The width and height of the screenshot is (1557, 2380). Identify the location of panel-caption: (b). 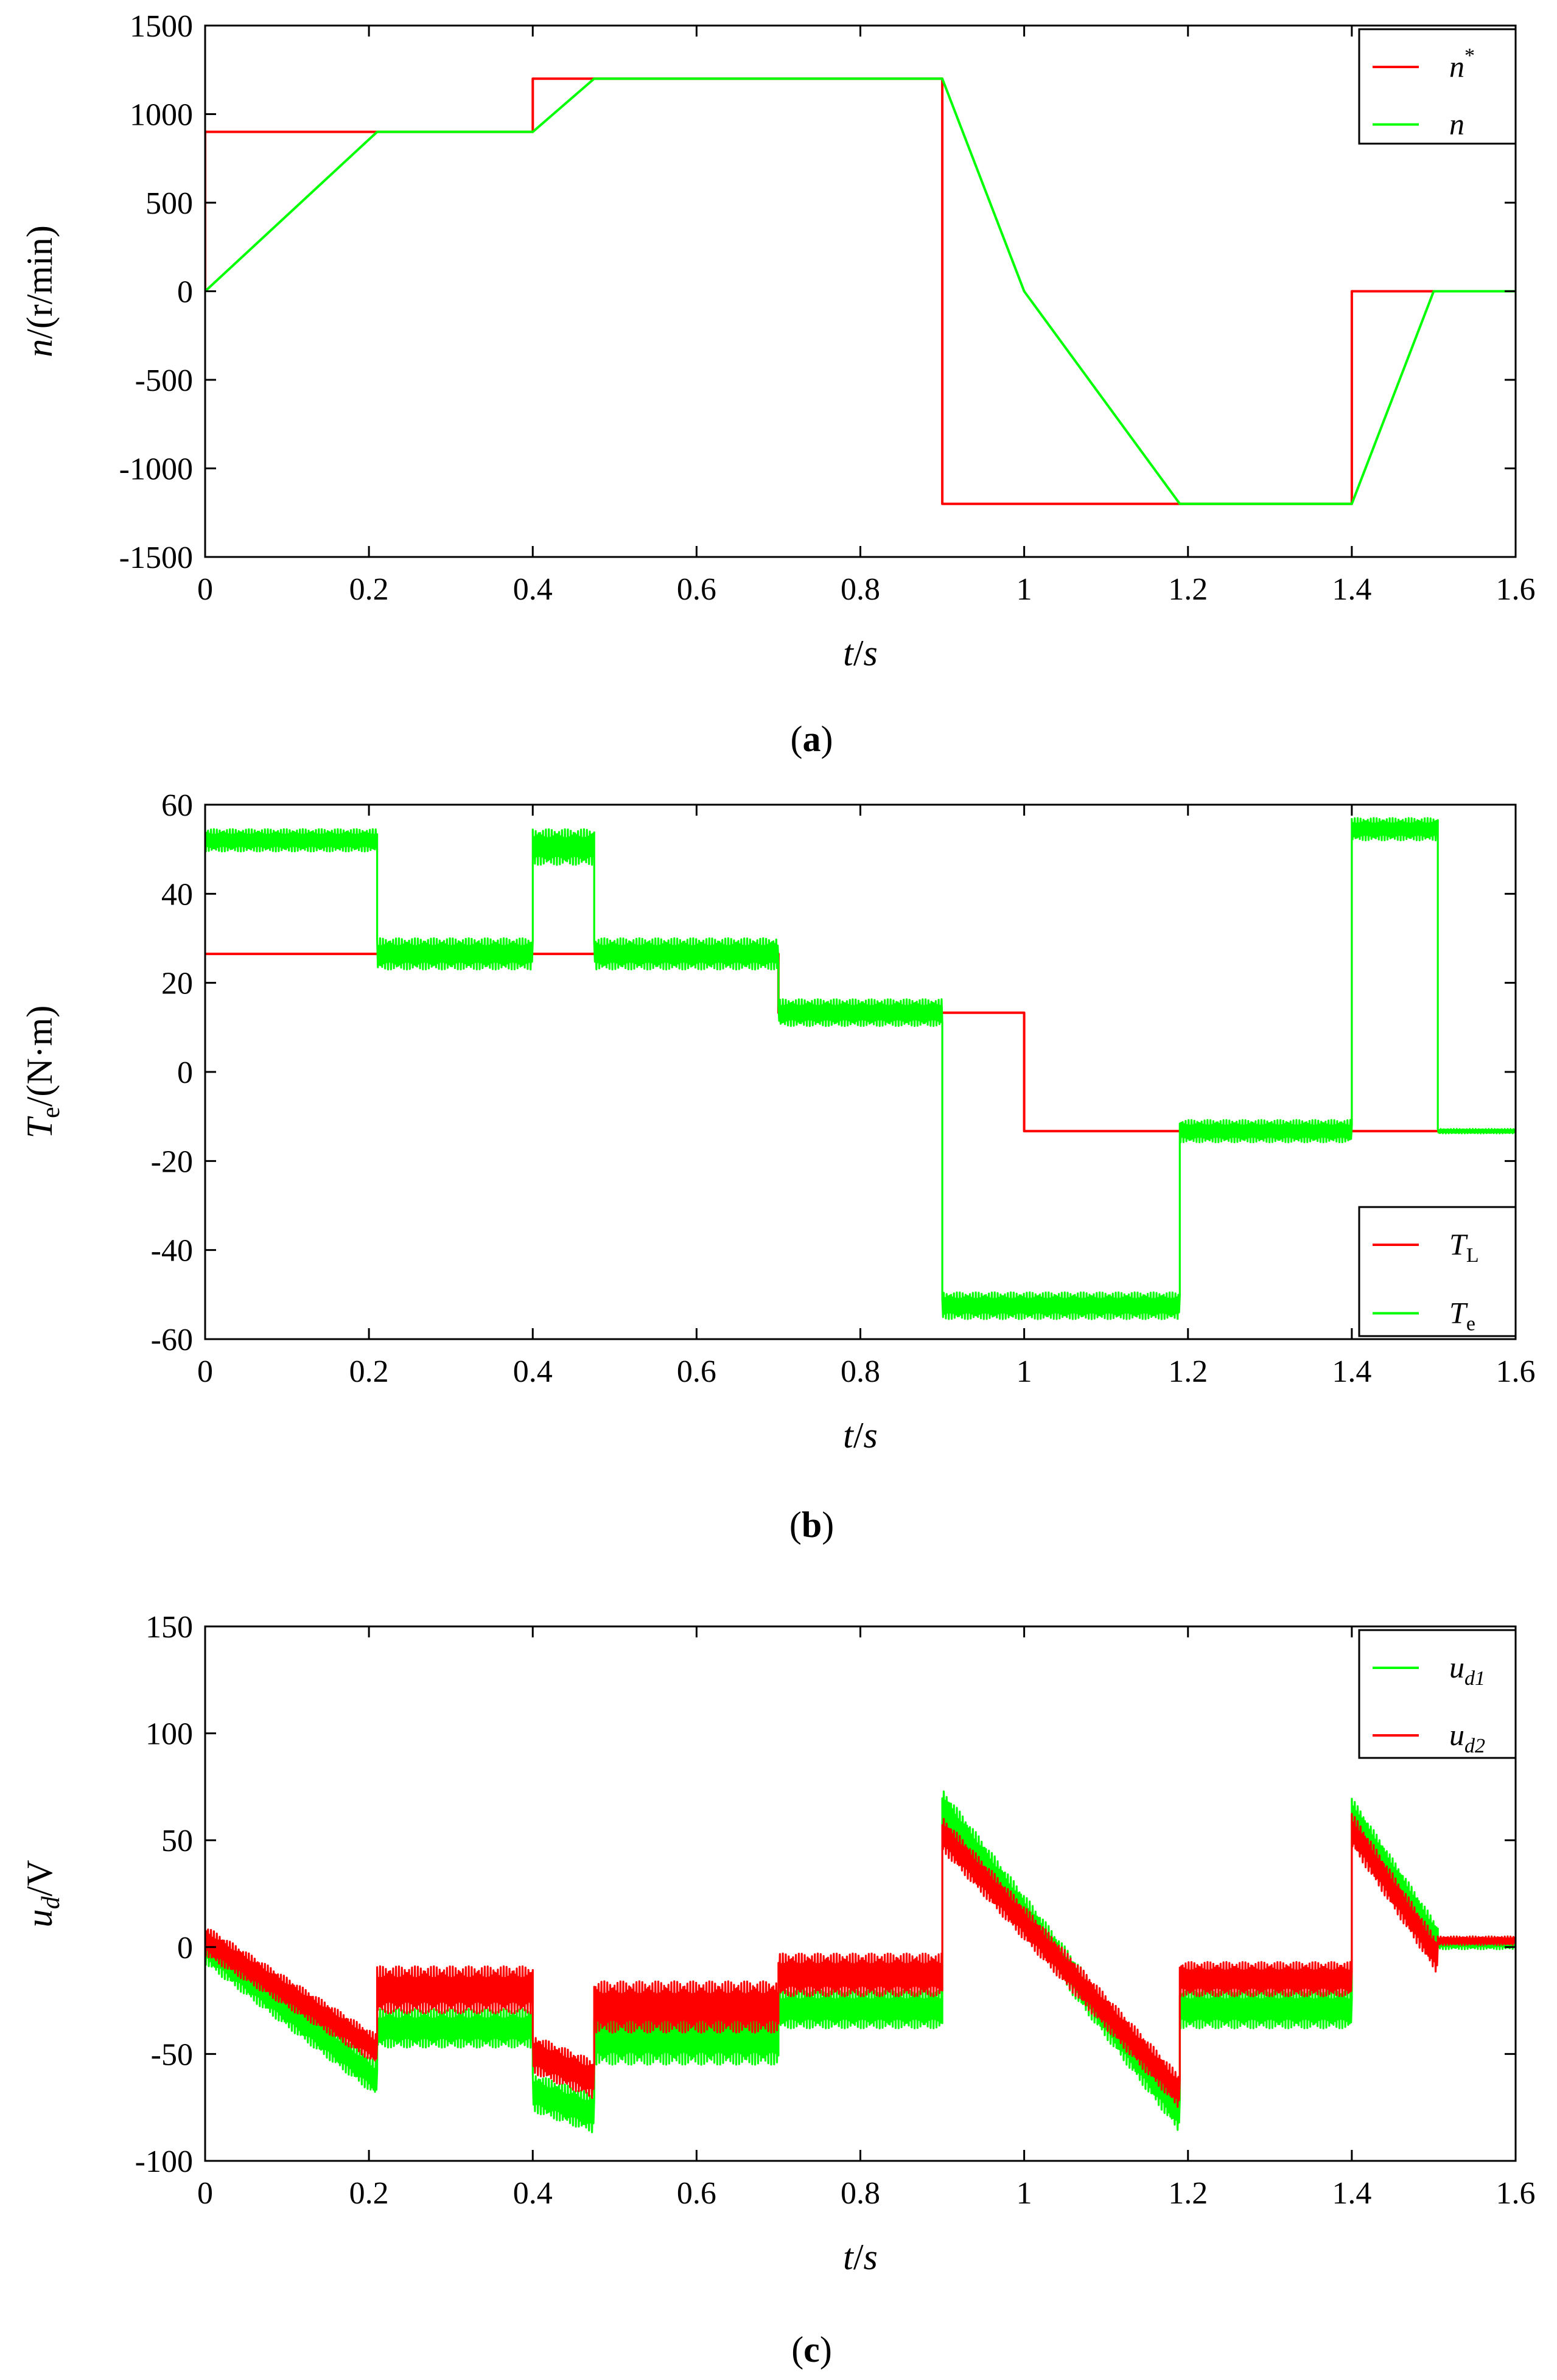
(811, 1525).